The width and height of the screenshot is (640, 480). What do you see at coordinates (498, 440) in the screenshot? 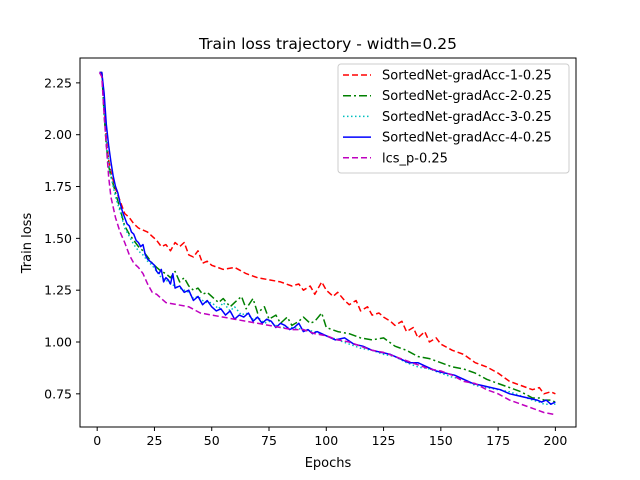
I see `x-tick-label: 175` at bounding box center [498, 440].